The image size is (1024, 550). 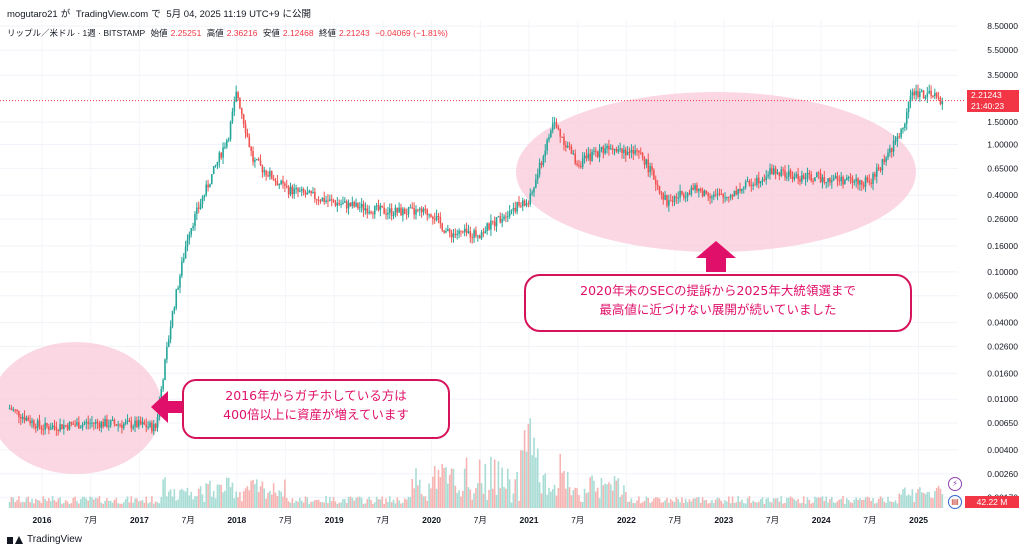 What do you see at coordinates (955, 502) in the screenshot?
I see `us-flag-icon: ▤` at bounding box center [955, 502].